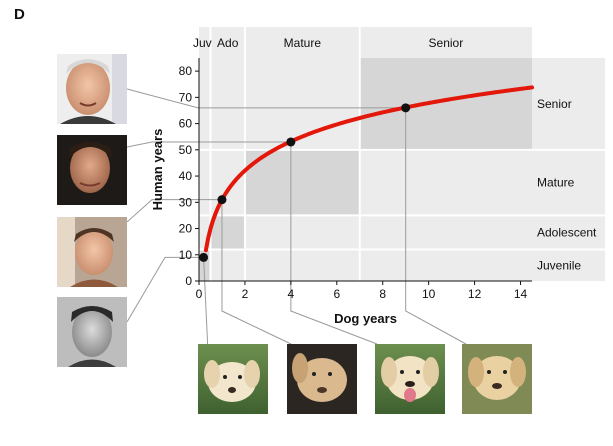 Image resolution: width=613 pixels, height=446 pixels. I want to click on x-tick-label: 14, so click(521, 294).